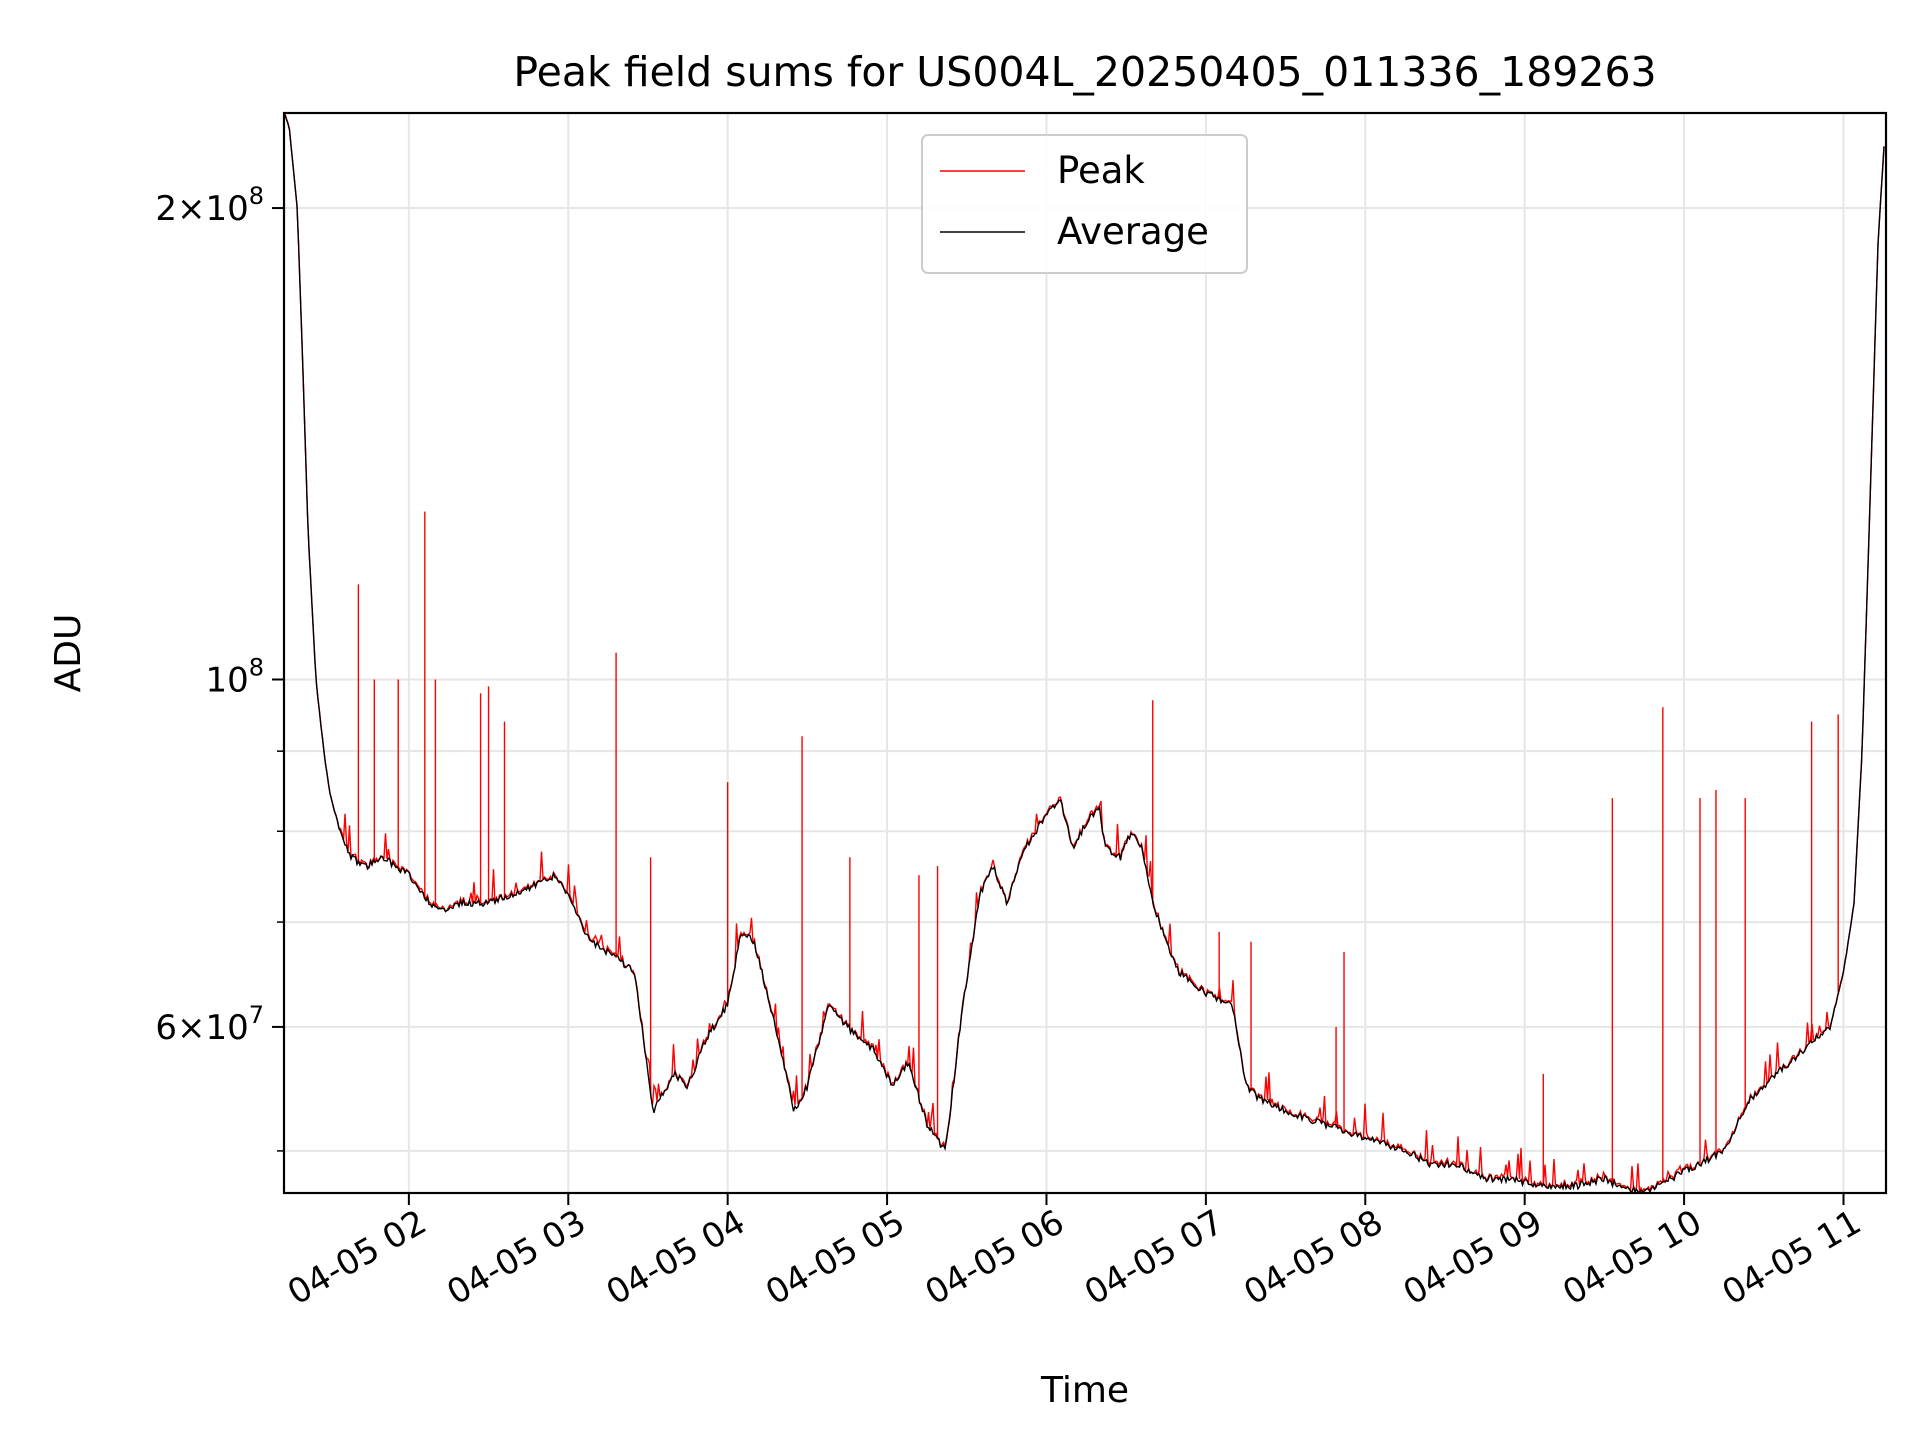 The width and height of the screenshot is (1920, 1440). What do you see at coordinates (68, 653) in the screenshot?
I see `y-axis-label: ADU` at bounding box center [68, 653].